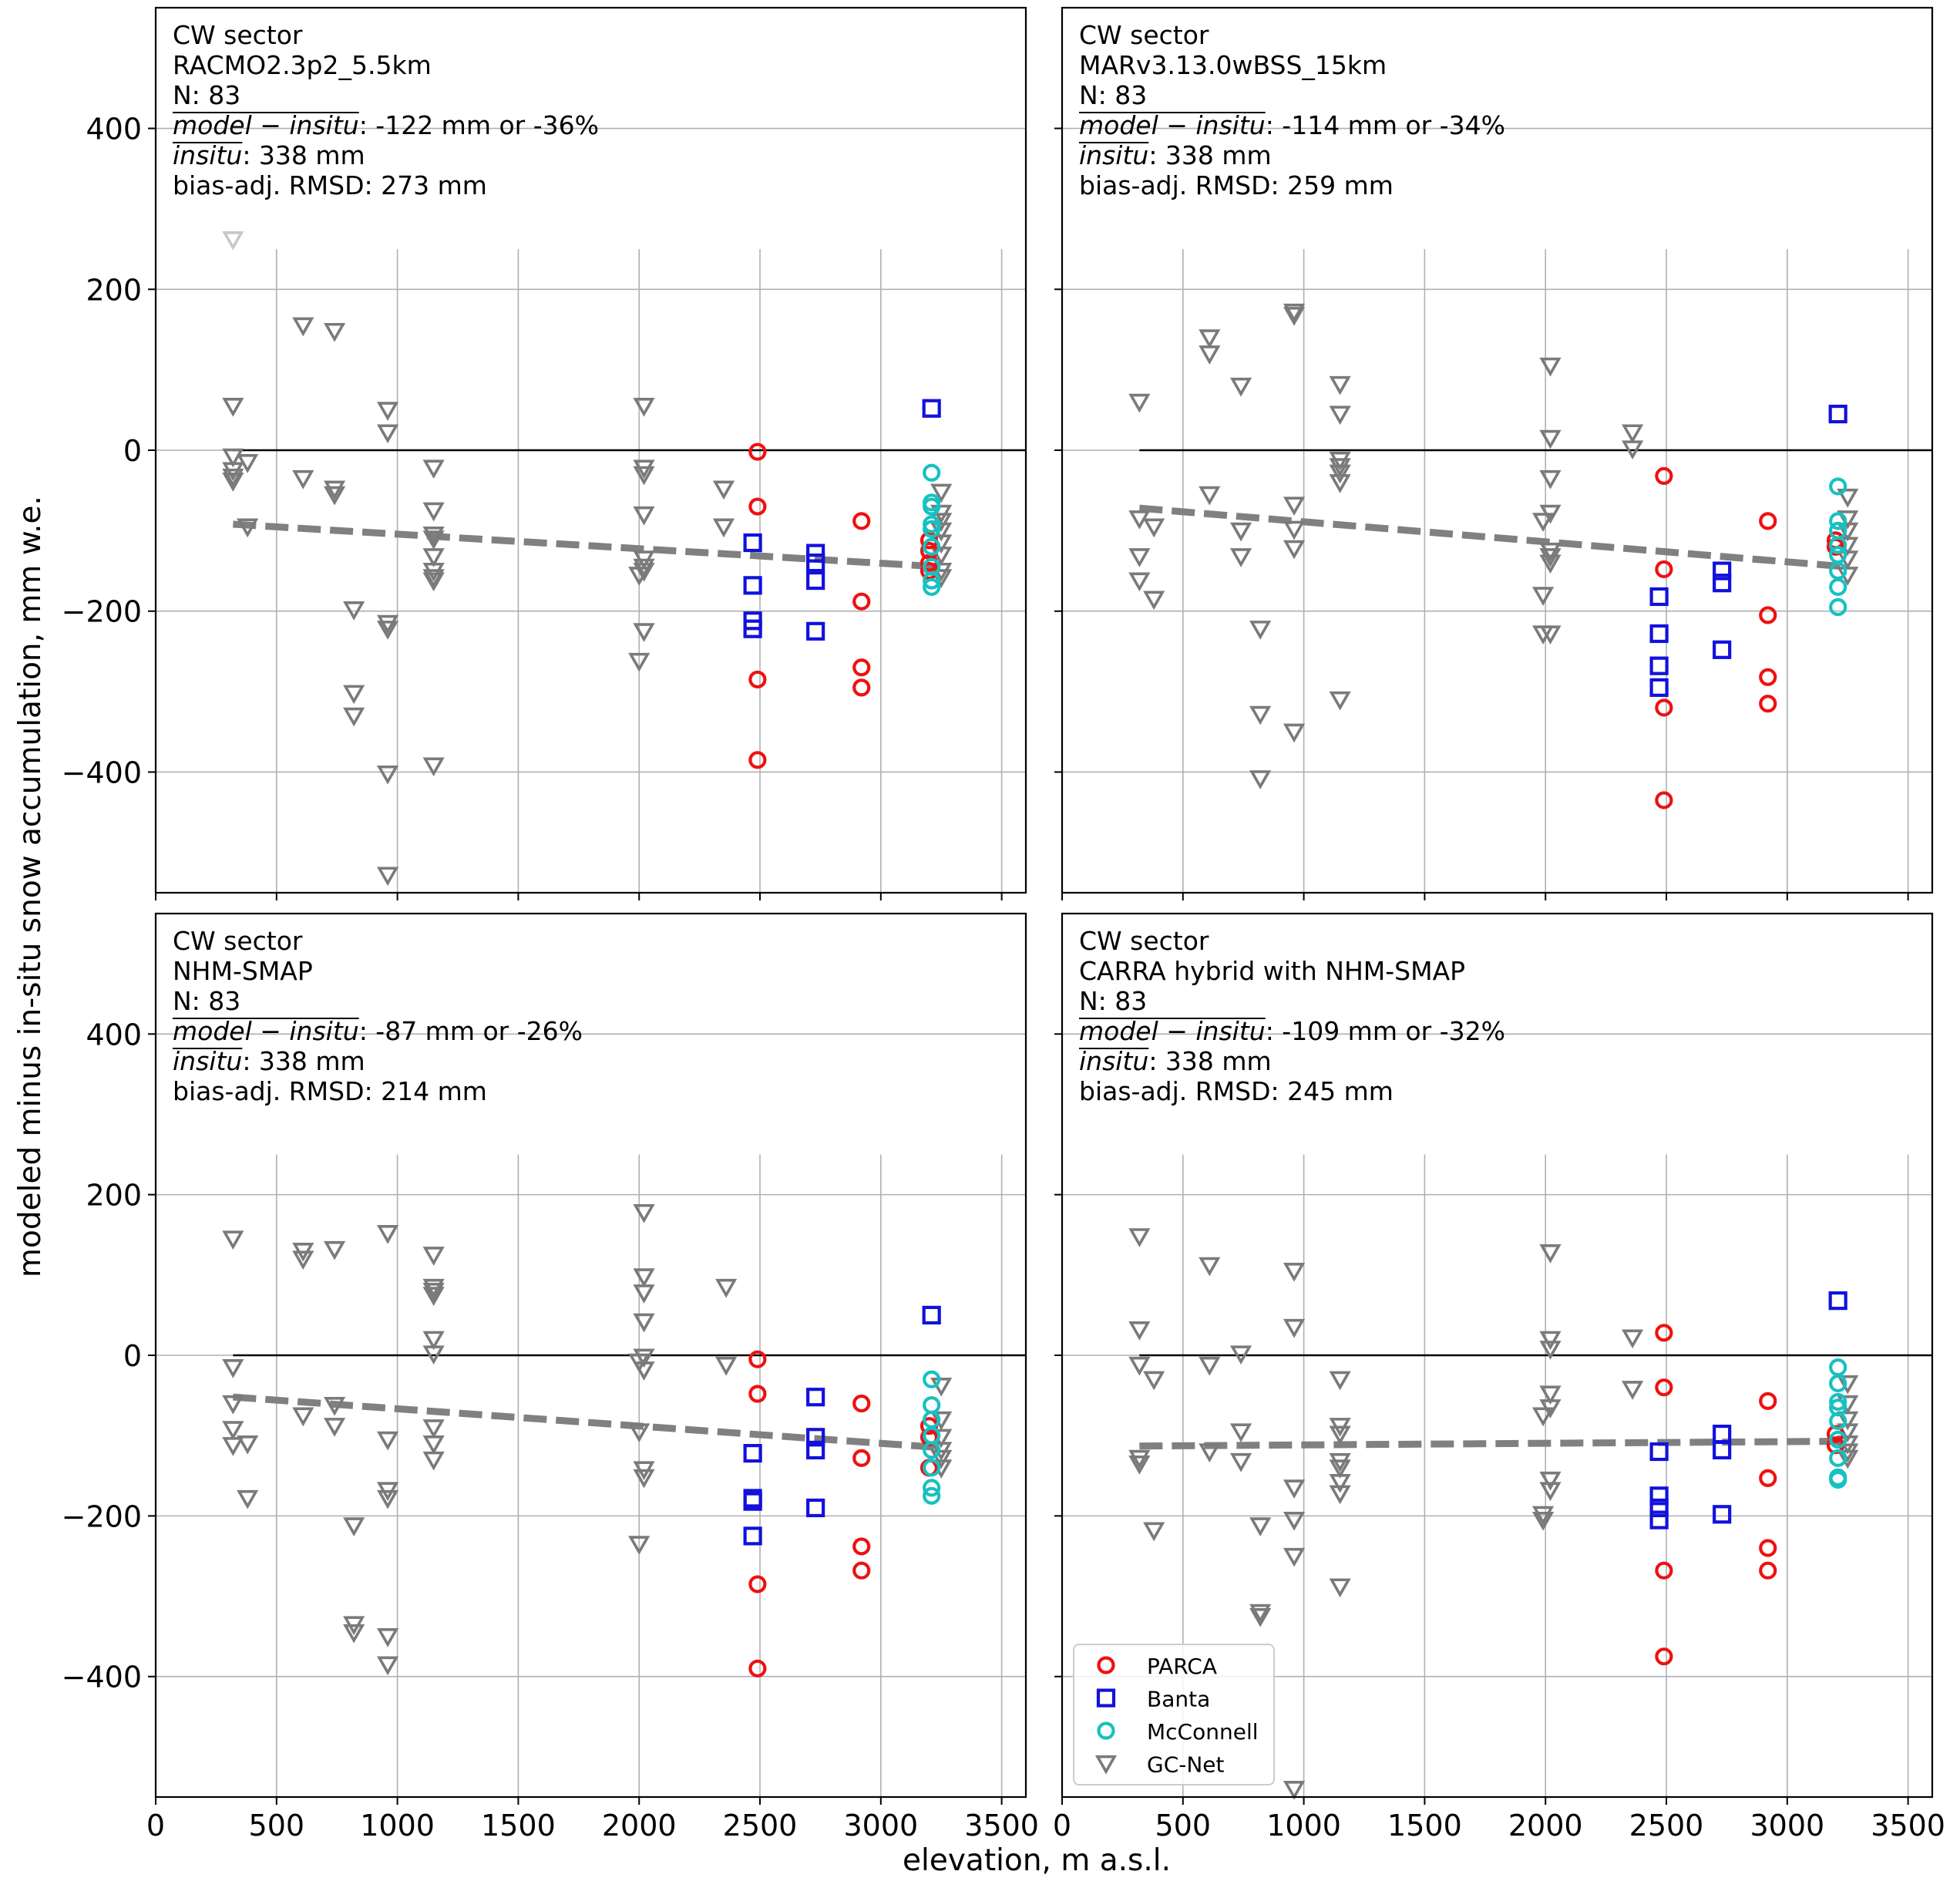 The width and height of the screenshot is (1960, 1888). I want to click on series-banta, so click(842, 1425).